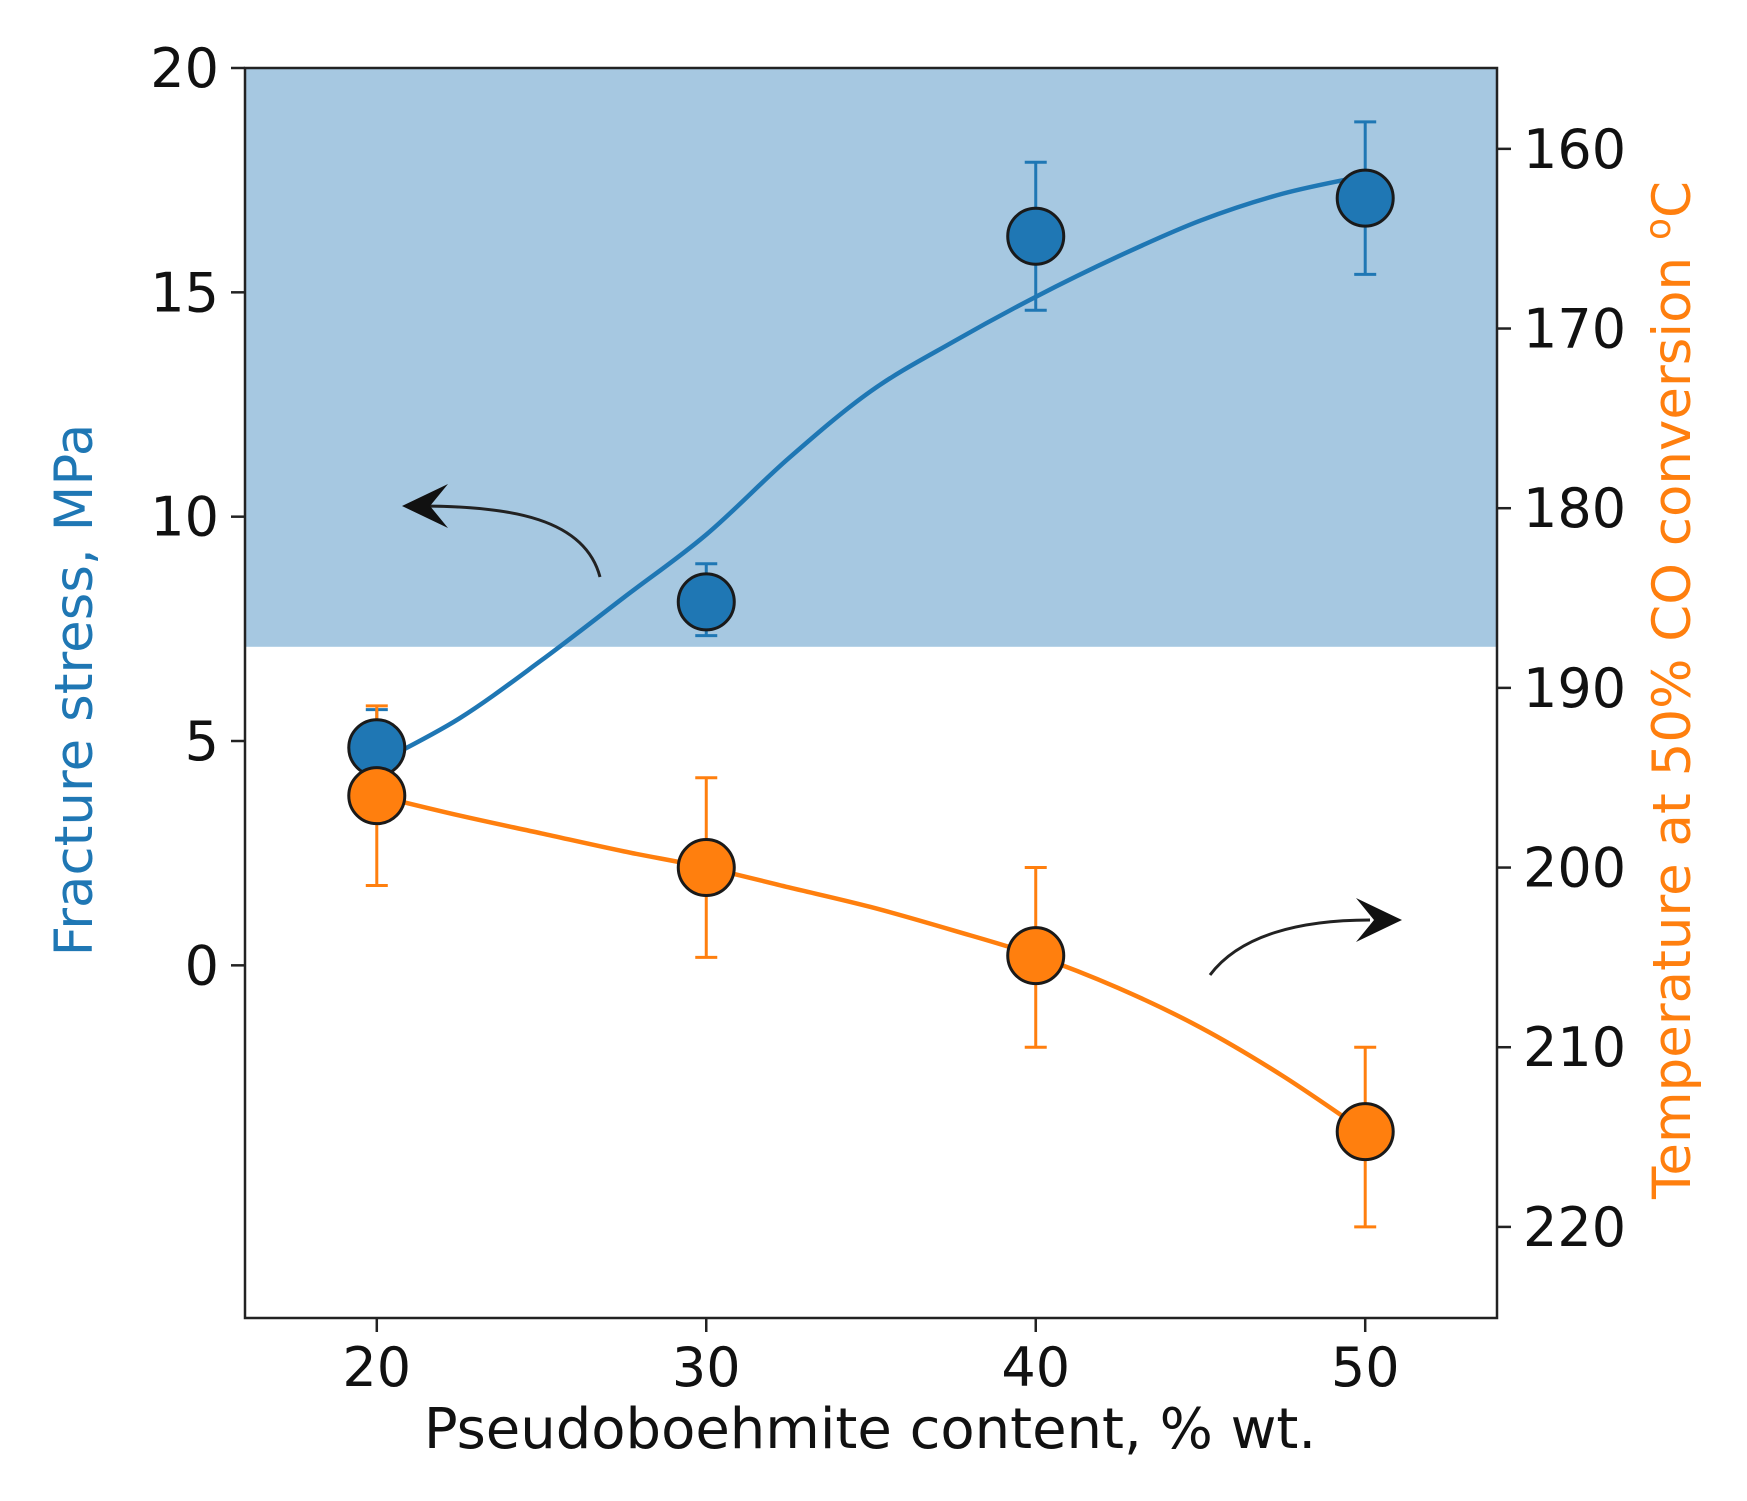 The image size is (1747, 1501). Describe the element at coordinates (706, 1367) in the screenshot. I see `x-tick-label: 30` at that location.